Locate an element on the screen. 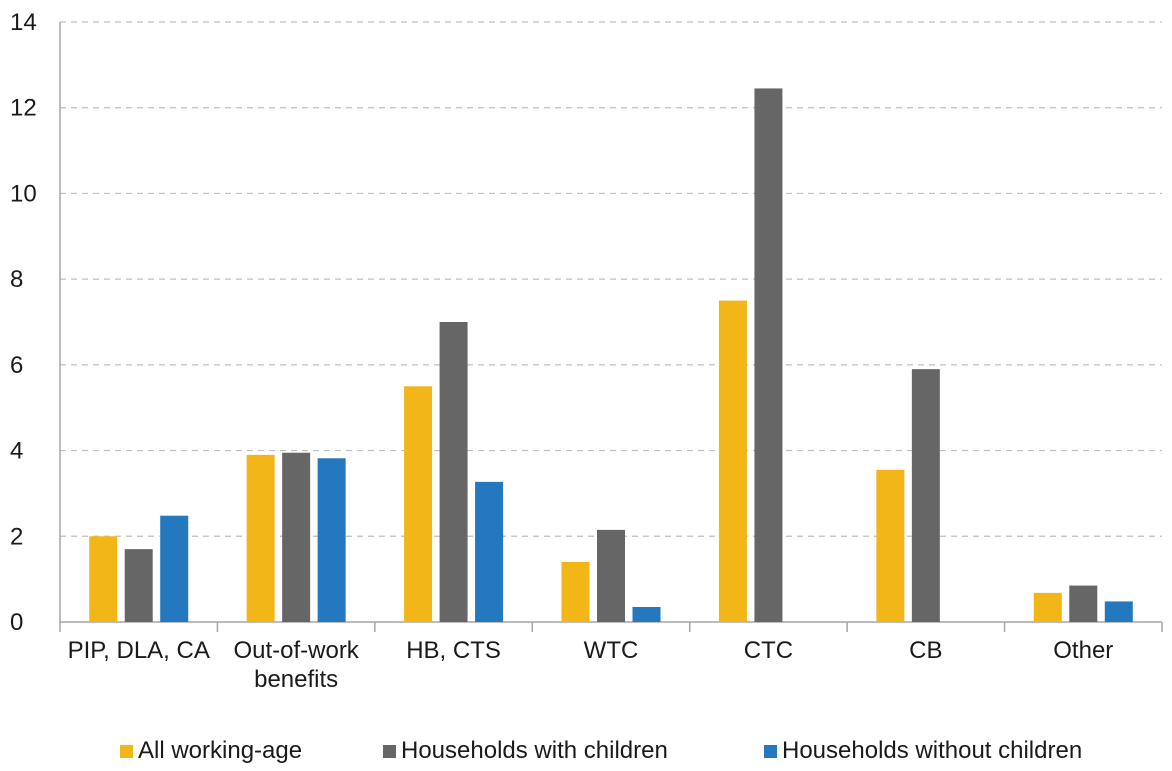  bar-series1-cat6 is located at coordinates (1083, 603).